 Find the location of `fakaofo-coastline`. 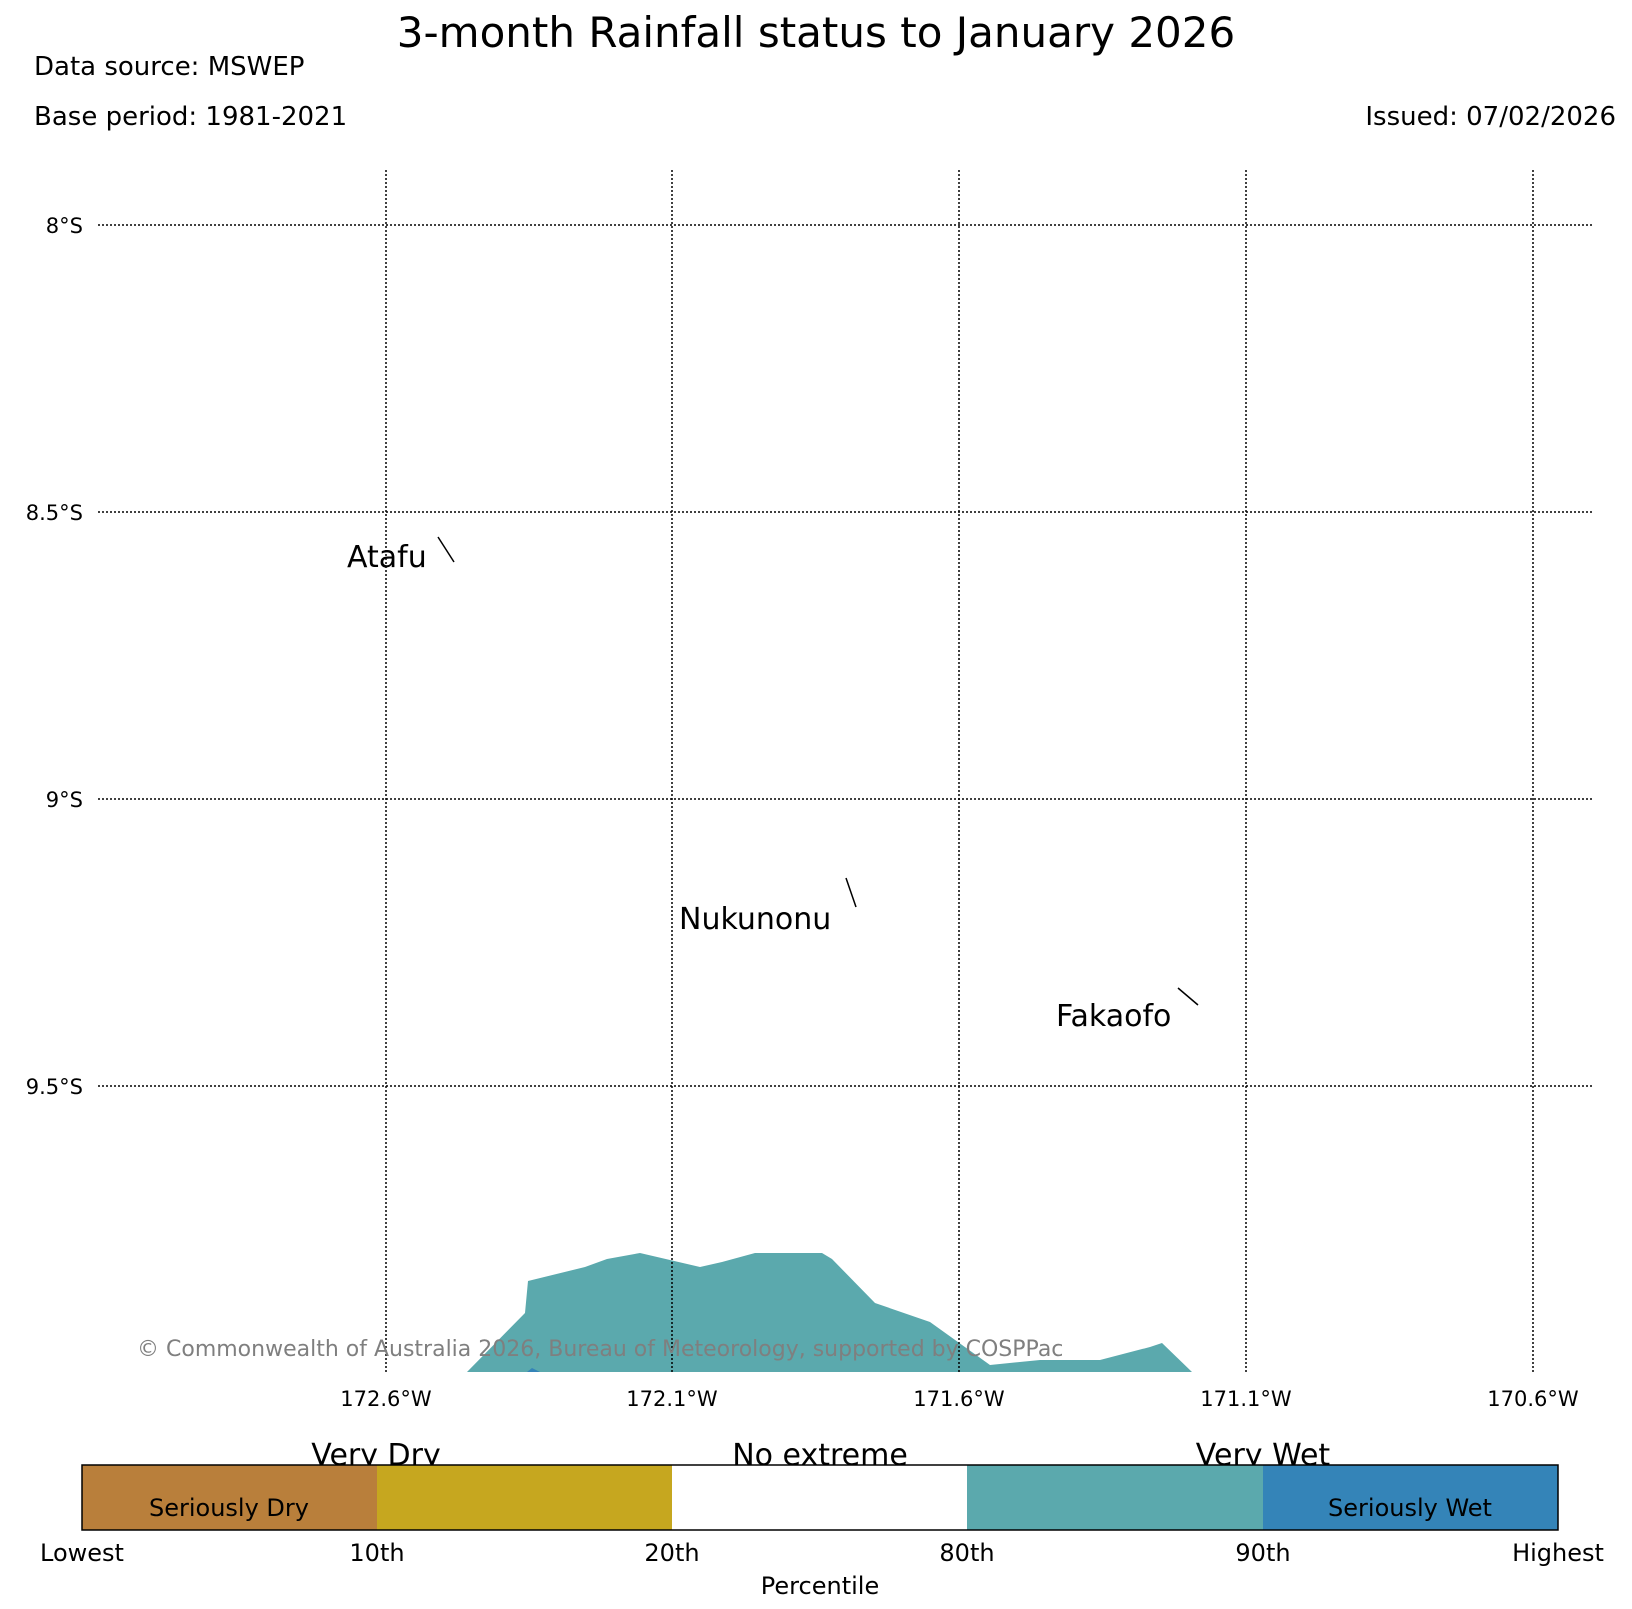

fakaofo-coastline is located at coordinates (1188, 996).